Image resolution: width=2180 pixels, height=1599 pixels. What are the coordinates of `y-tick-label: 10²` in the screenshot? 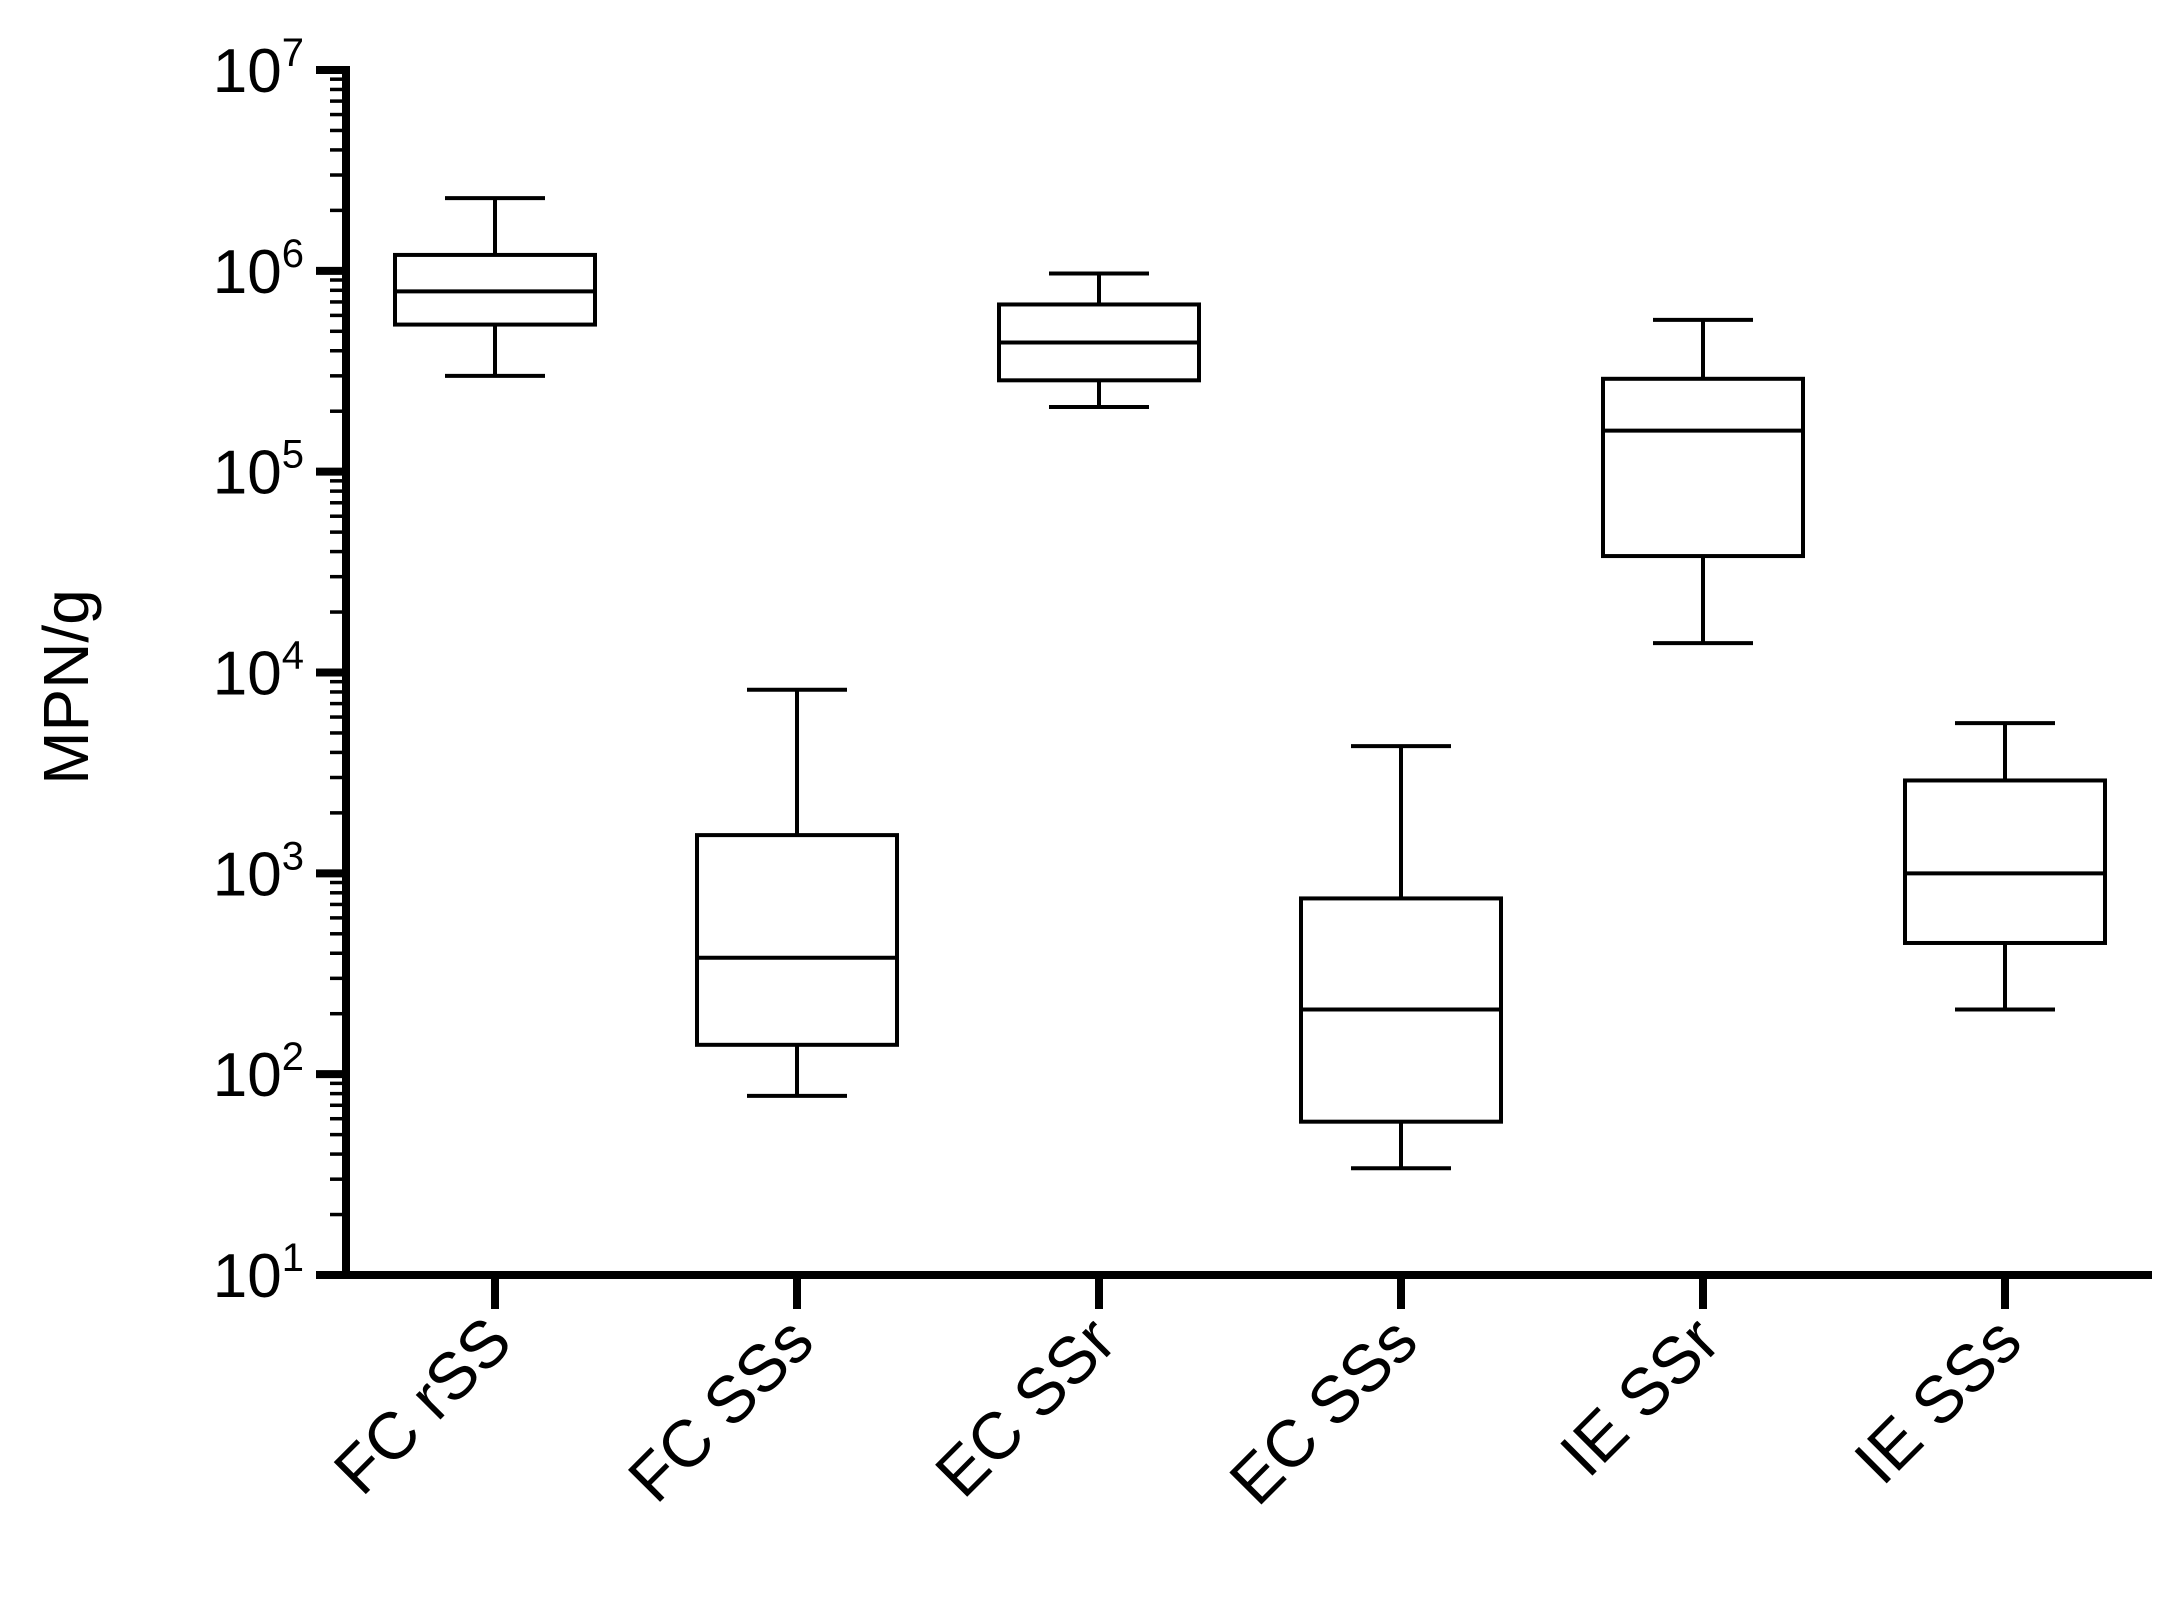 It's located at (258, 1072).